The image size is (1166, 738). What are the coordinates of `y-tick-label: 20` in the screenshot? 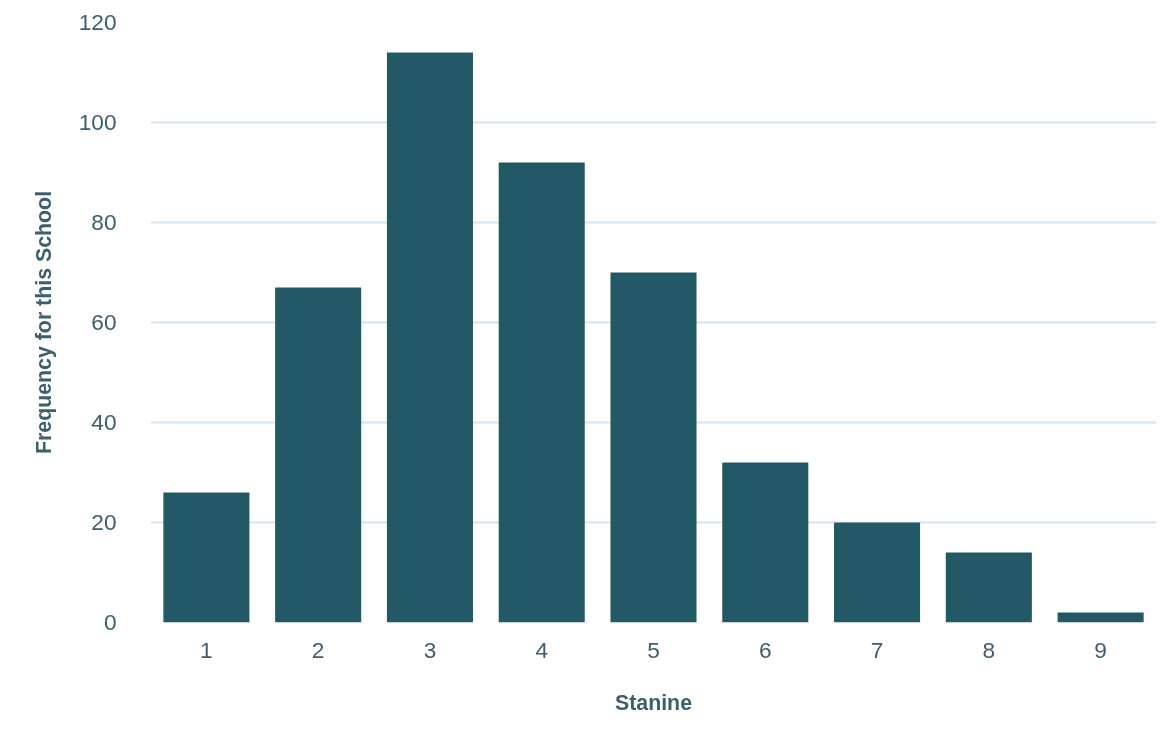 It's located at (104, 522).